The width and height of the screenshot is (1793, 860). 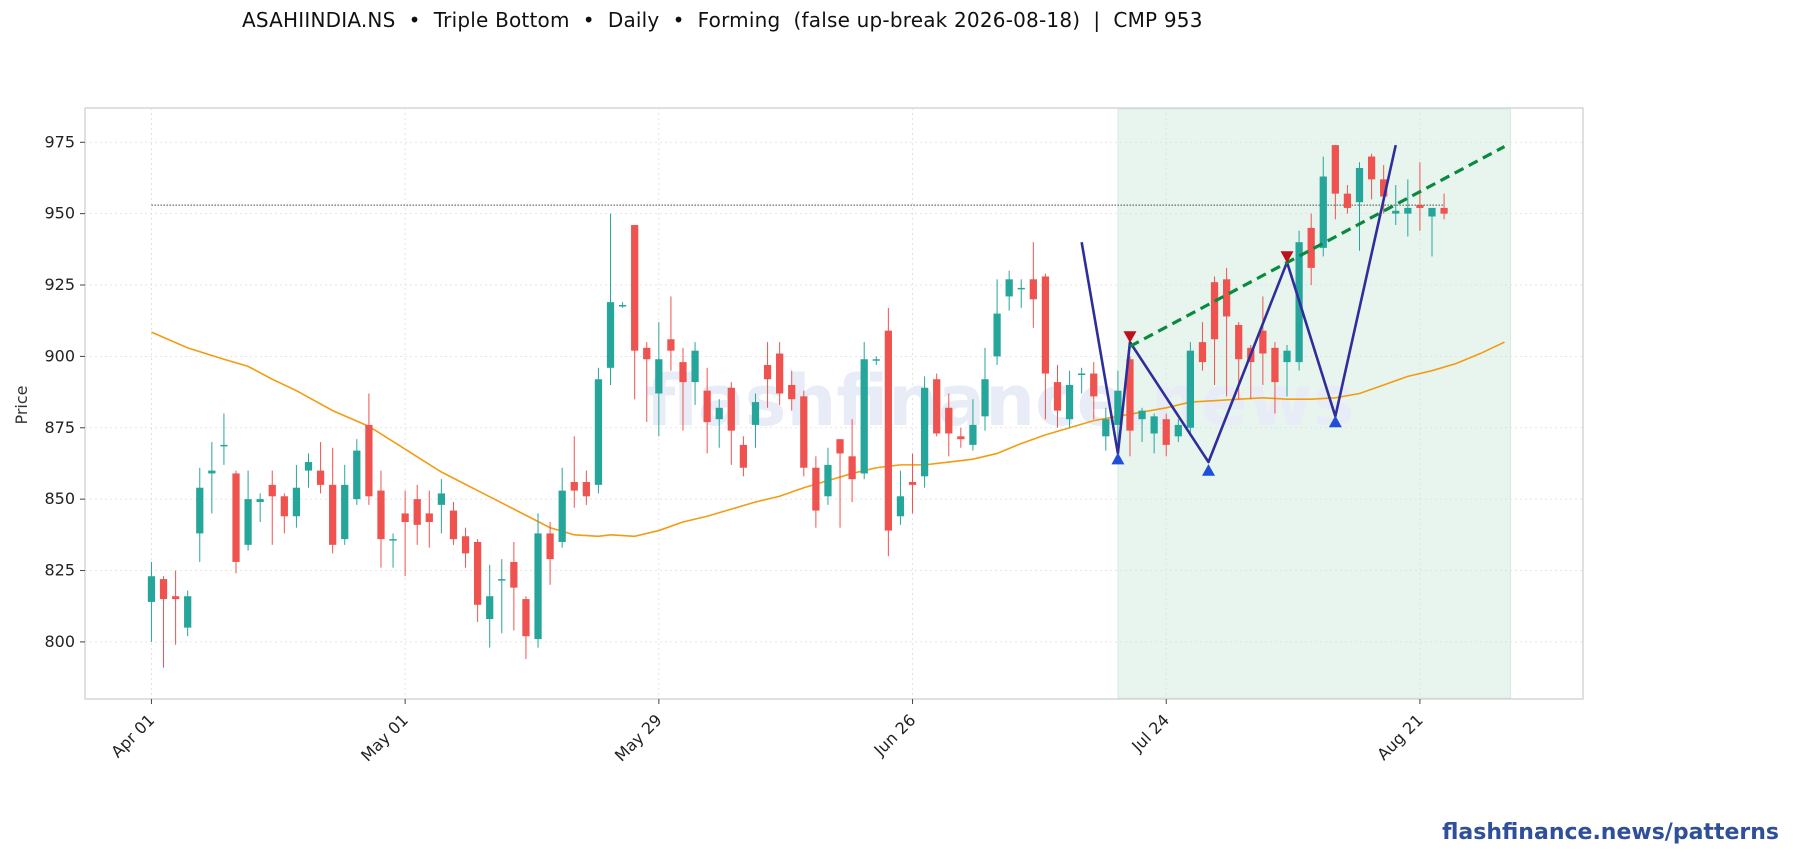 What do you see at coordinates (1287, 257) in the screenshot?
I see `swing-high-marker` at bounding box center [1287, 257].